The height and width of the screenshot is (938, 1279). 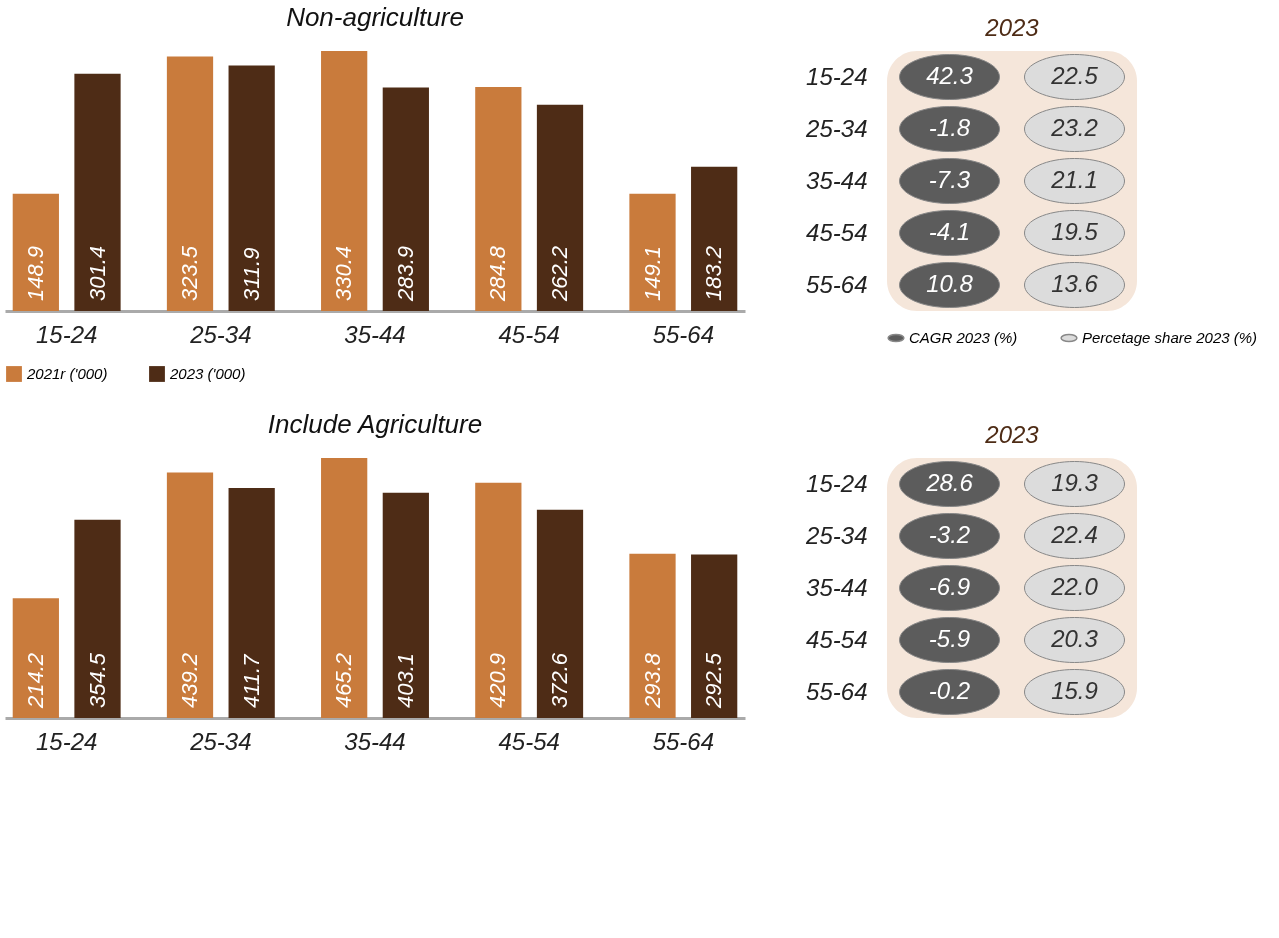 What do you see at coordinates (1075, 482) in the screenshot?
I see `data-label: 19.3` at bounding box center [1075, 482].